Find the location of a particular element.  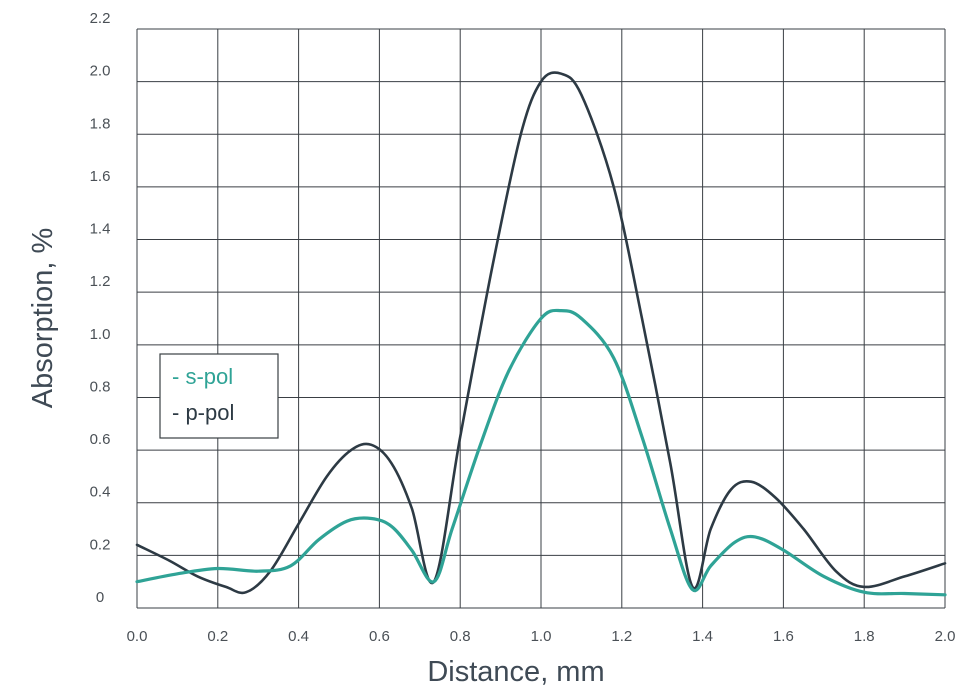

y-tick-label: 0.6 is located at coordinates (100, 439).